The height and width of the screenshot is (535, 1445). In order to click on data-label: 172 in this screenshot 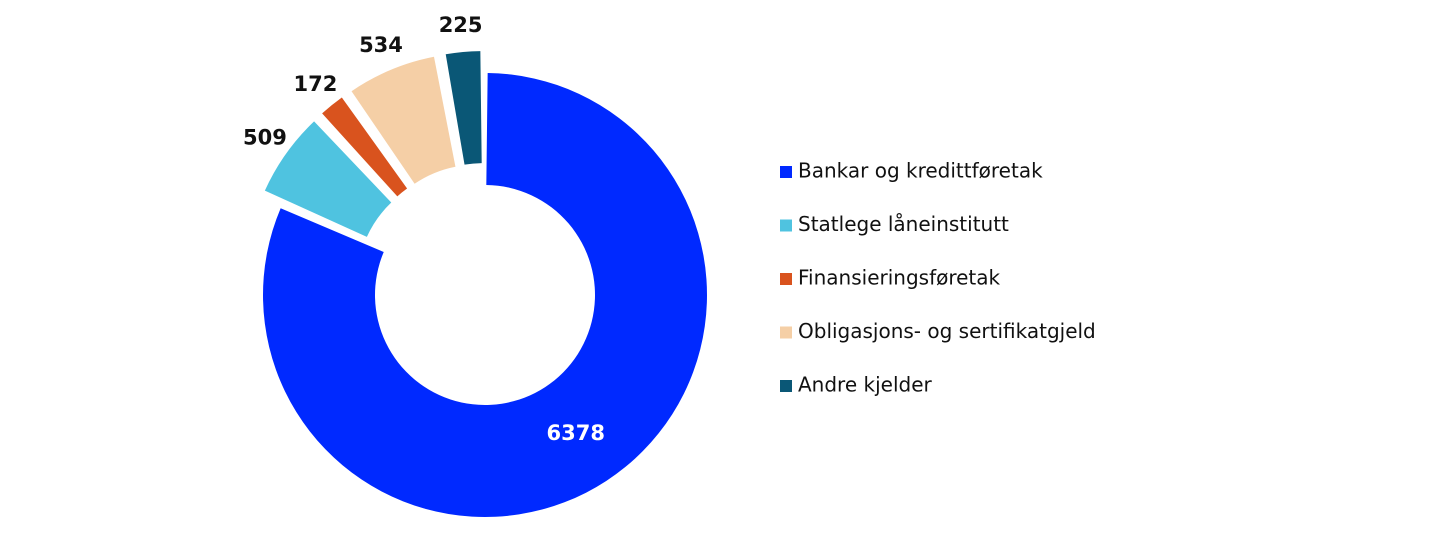, I will do `click(315, 84)`.